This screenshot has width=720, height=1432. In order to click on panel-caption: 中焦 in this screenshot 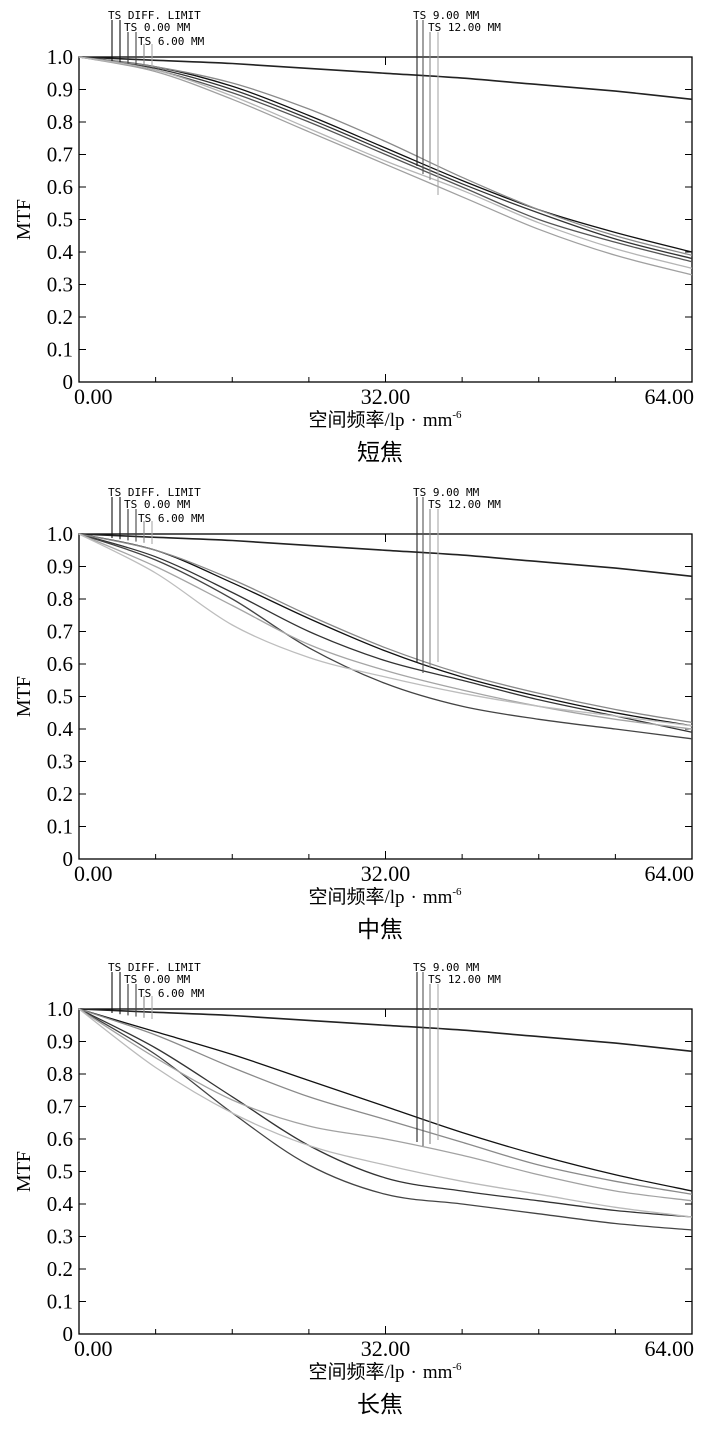, I will do `click(380, 929)`.